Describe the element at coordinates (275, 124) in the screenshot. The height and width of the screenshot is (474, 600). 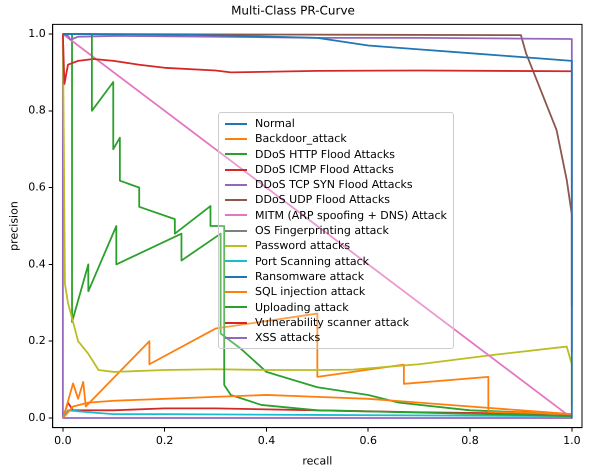
I see `legend-label: Normal` at that location.